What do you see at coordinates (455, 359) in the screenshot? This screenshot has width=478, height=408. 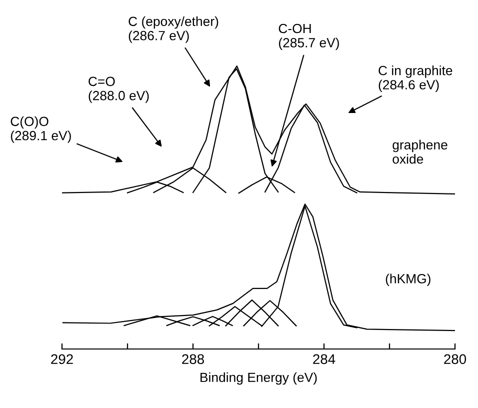 I see `x-tick-label: 280` at bounding box center [455, 359].